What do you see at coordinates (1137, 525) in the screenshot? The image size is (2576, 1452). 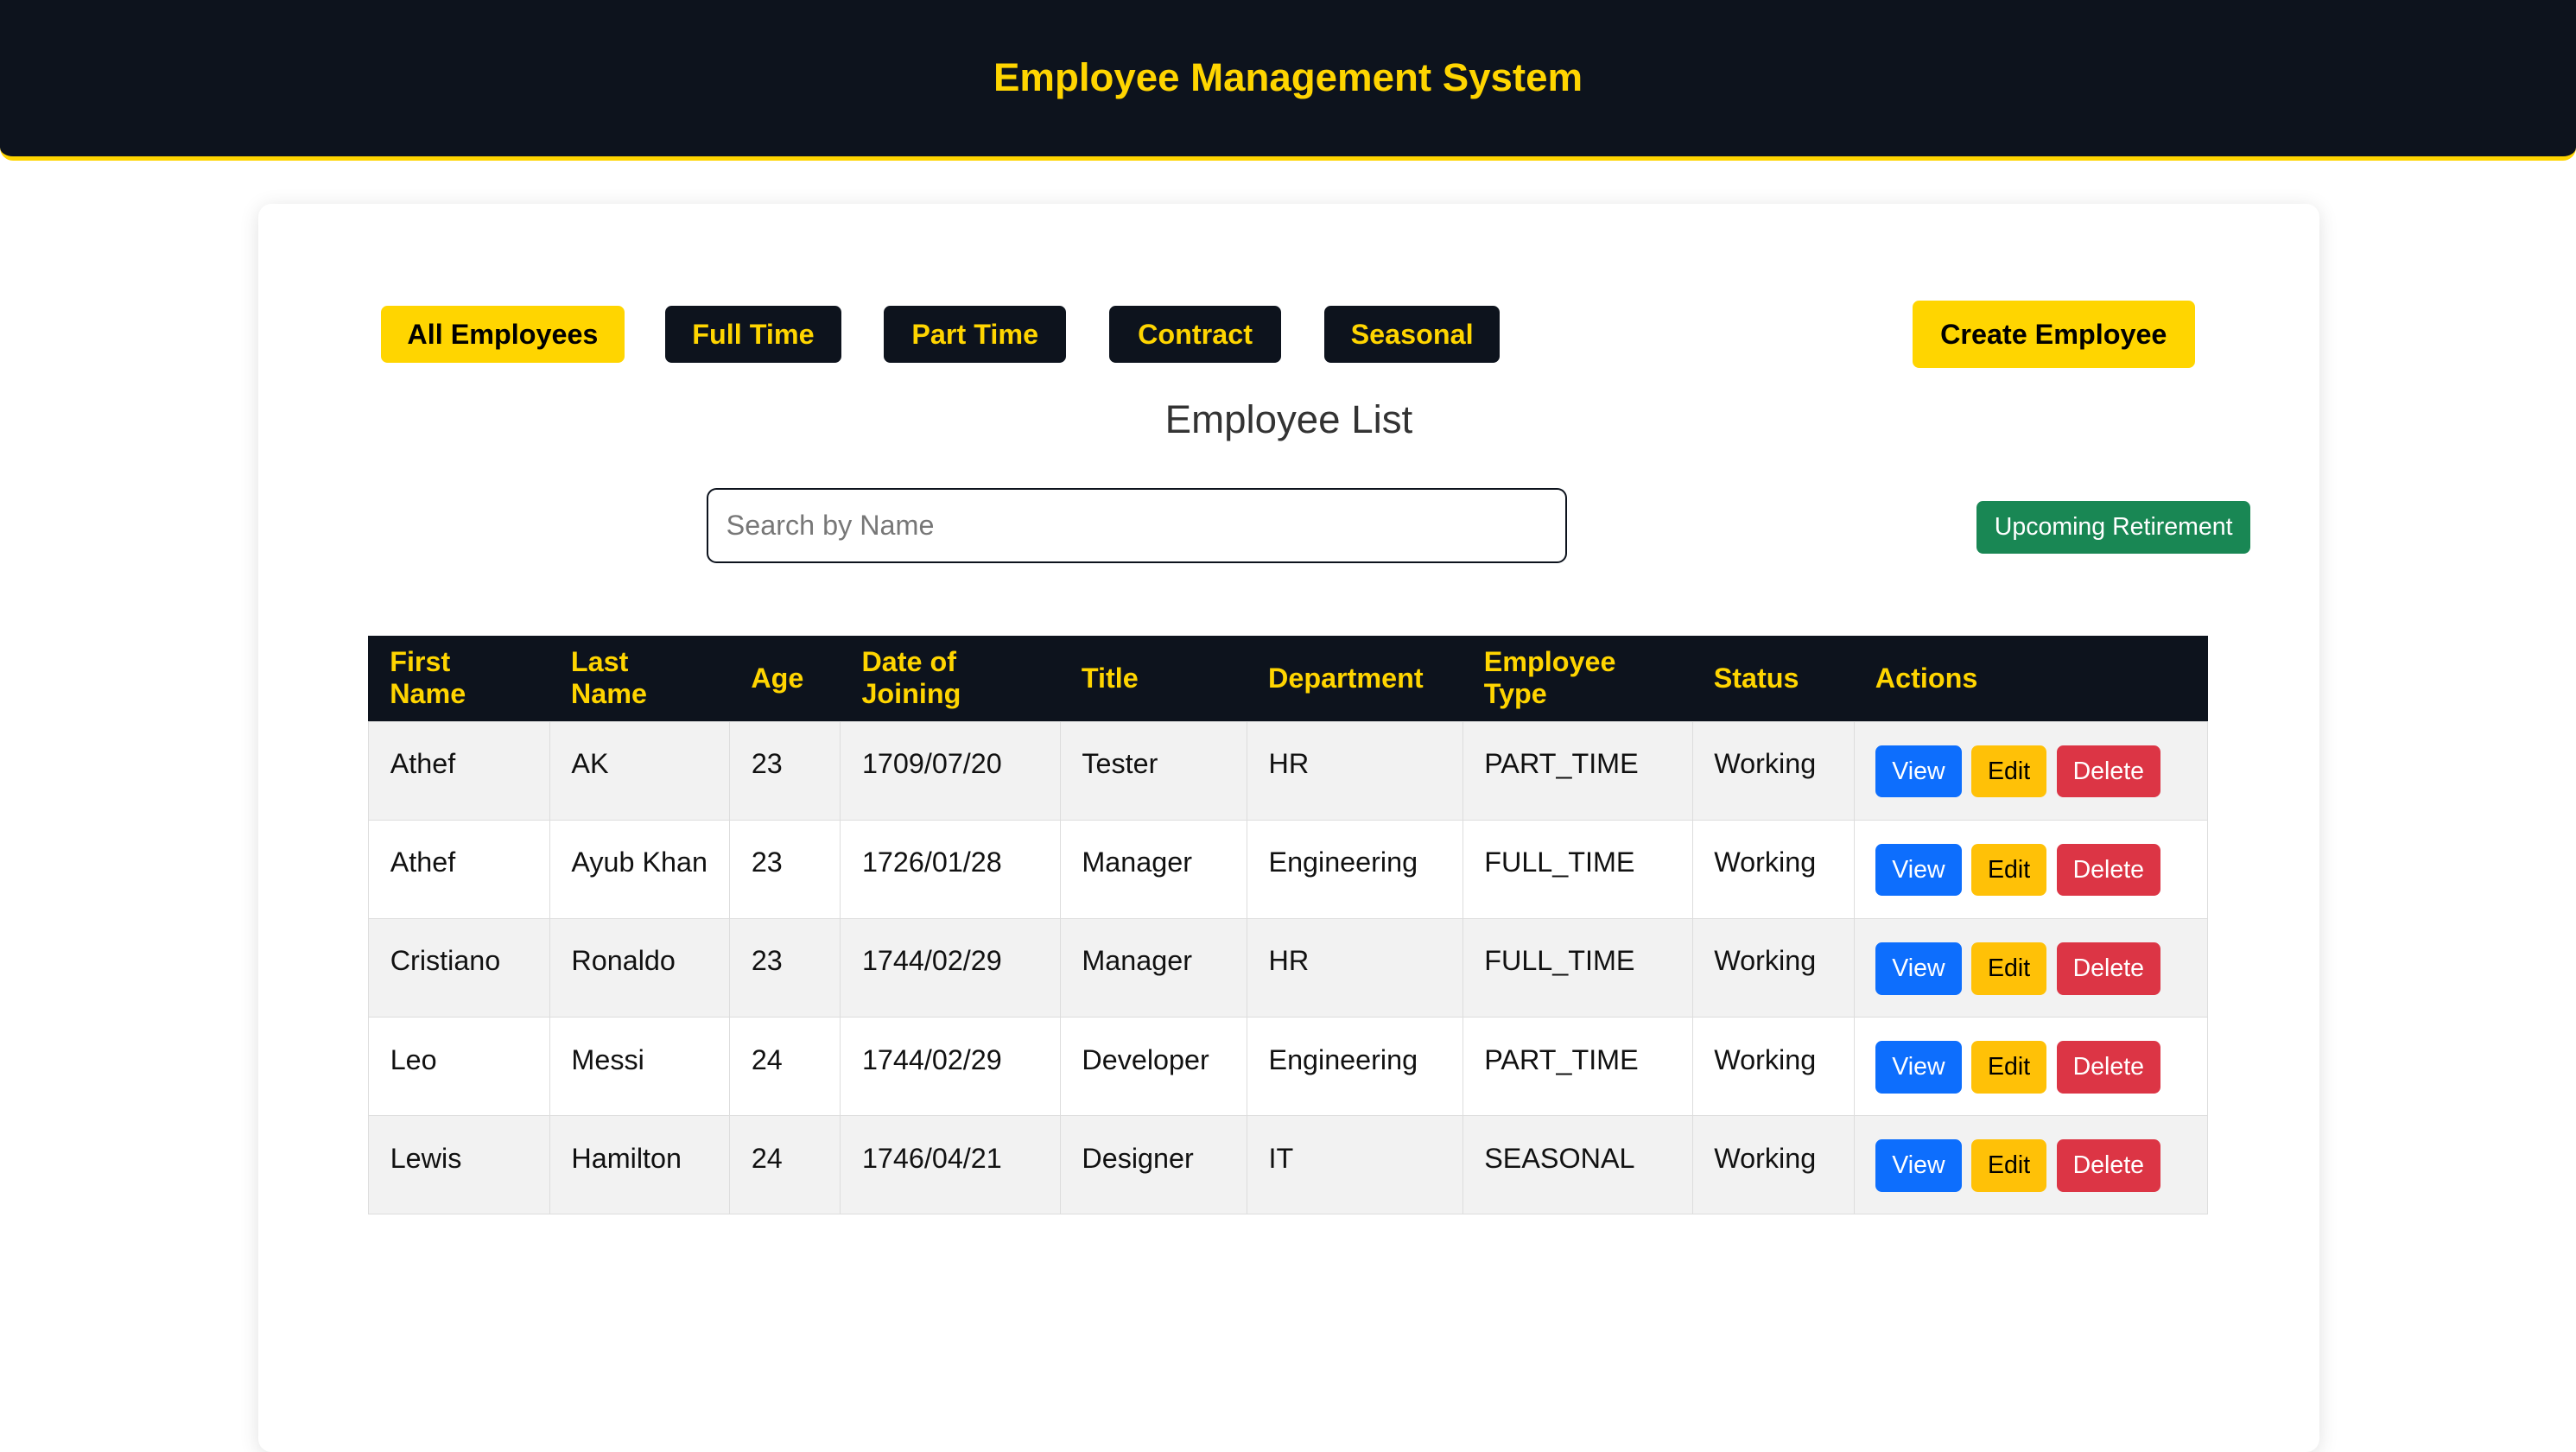 I see `search-input` at bounding box center [1137, 525].